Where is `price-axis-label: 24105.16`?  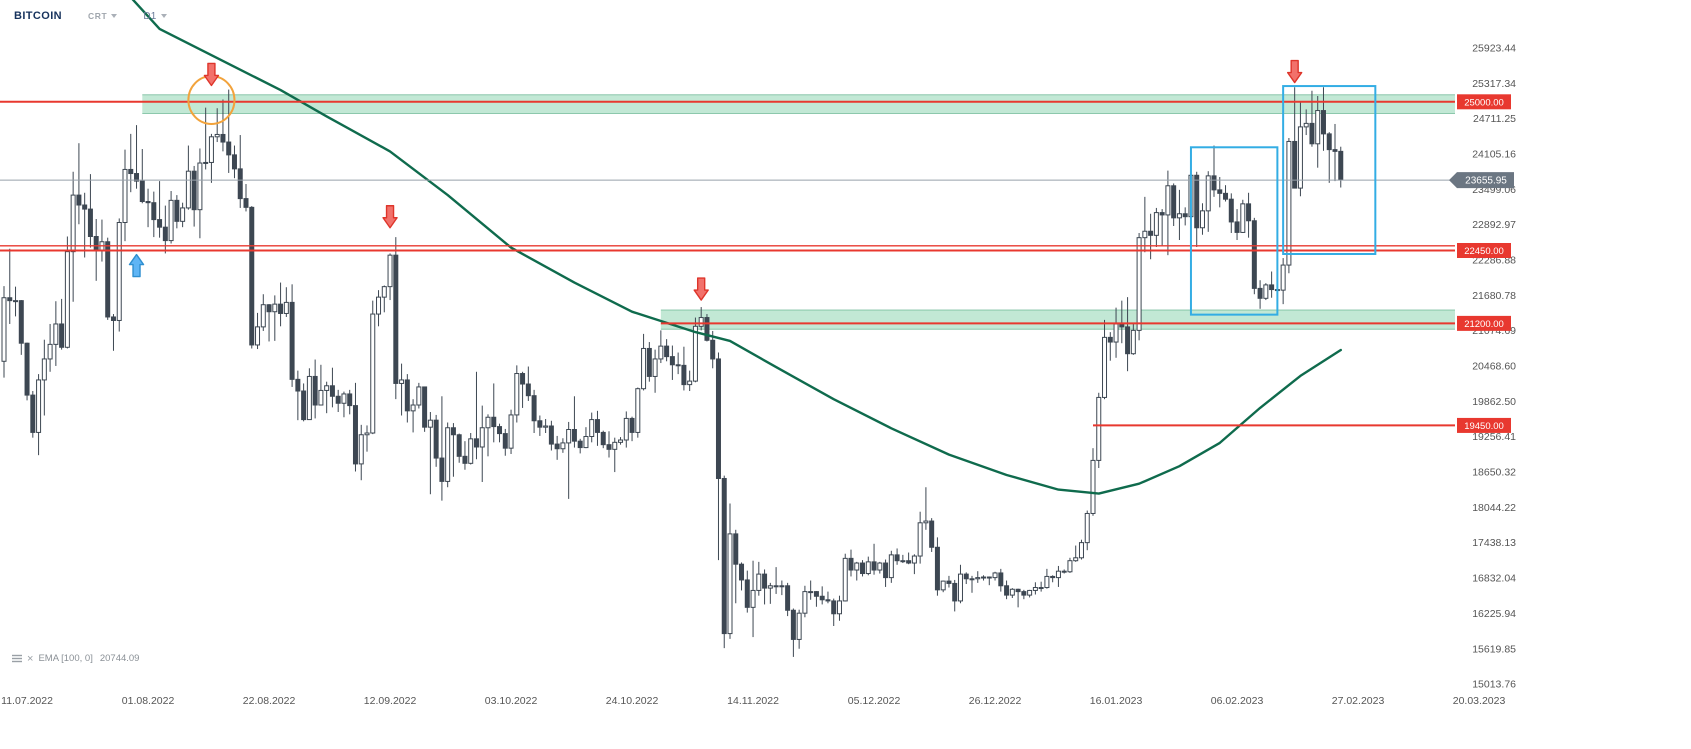
price-axis-label: 24105.16 is located at coordinates (1494, 154).